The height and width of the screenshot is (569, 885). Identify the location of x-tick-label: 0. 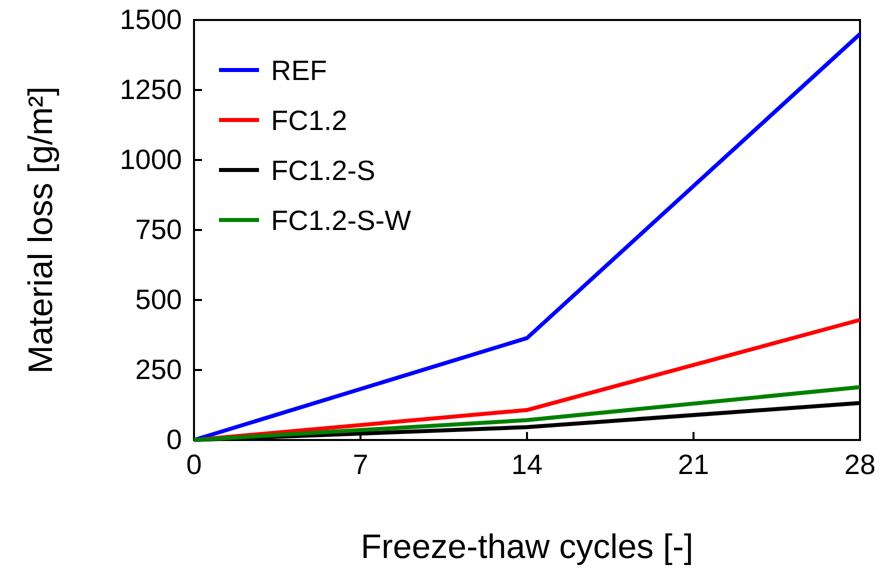
(194, 464).